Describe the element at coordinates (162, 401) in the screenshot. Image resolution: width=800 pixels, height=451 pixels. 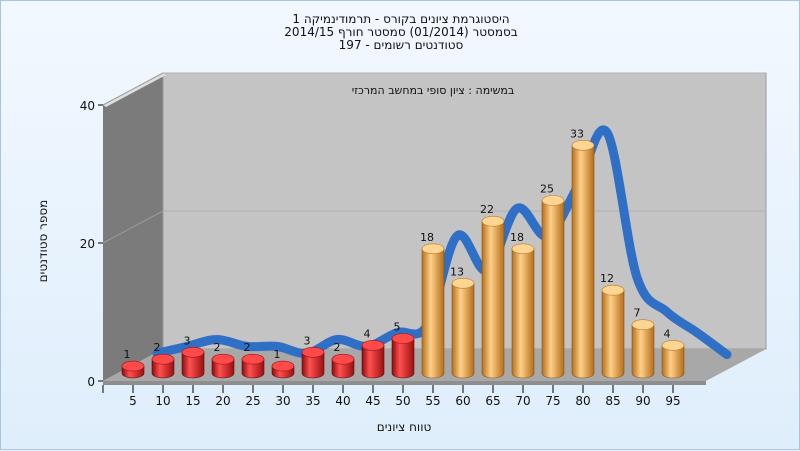
I see `x-tick-label: 10` at that location.